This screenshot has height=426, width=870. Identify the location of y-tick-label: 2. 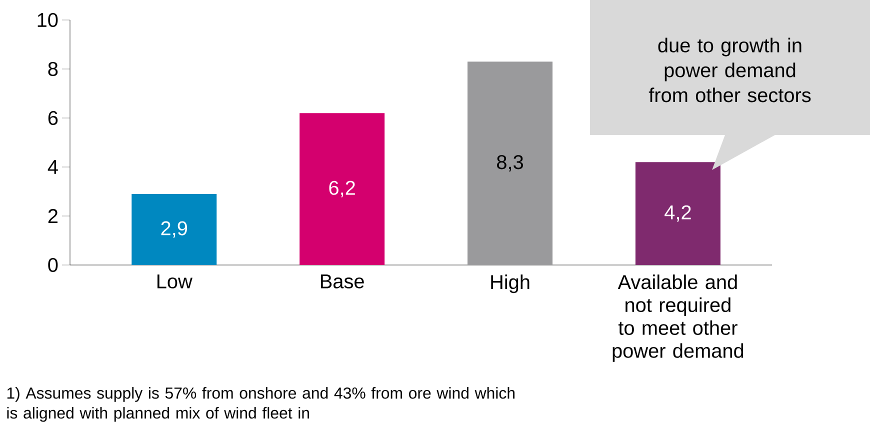
(53, 216).